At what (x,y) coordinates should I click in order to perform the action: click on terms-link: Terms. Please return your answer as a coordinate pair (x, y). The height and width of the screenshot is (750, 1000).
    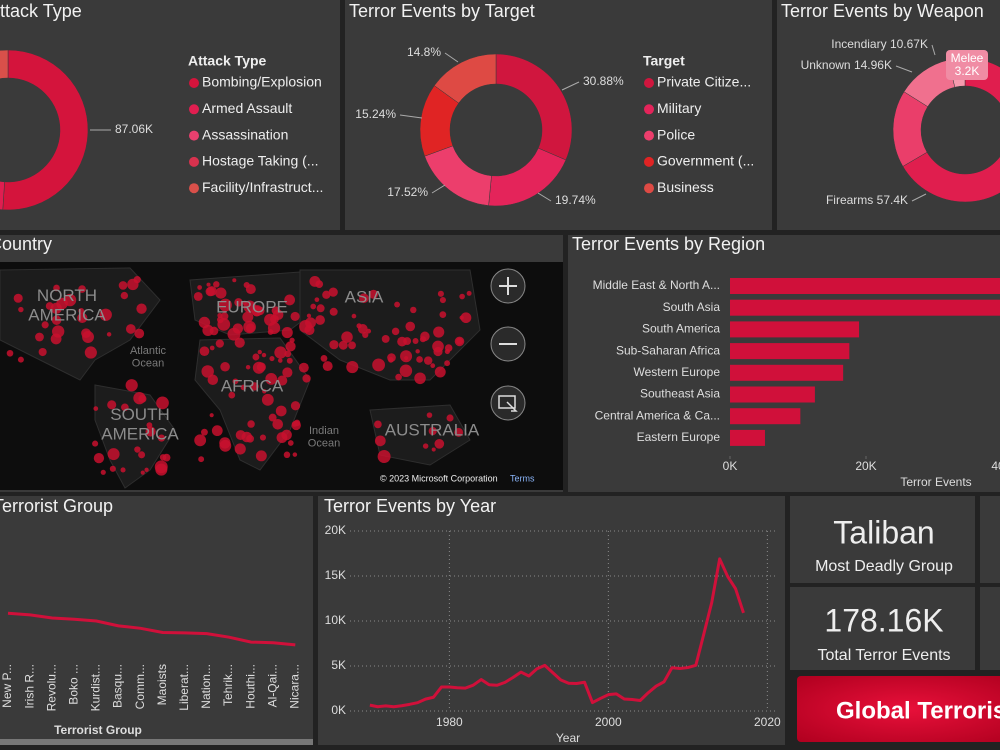
    Looking at the image, I should click on (522, 478).